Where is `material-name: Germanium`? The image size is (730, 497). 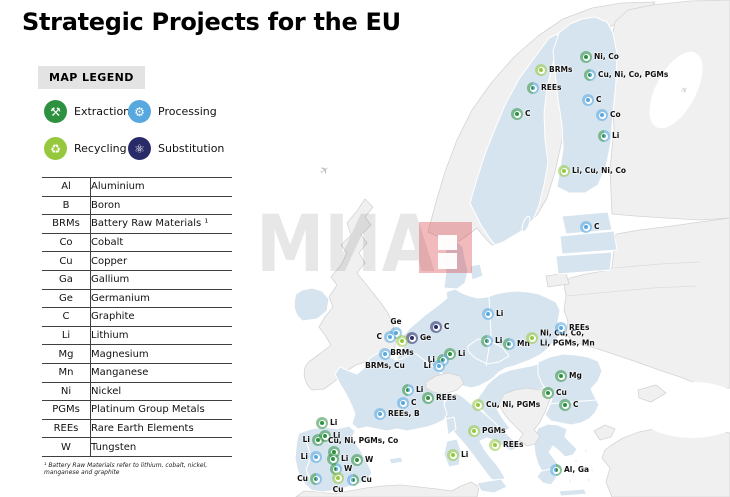
material-name: Germanium is located at coordinates (161, 298).